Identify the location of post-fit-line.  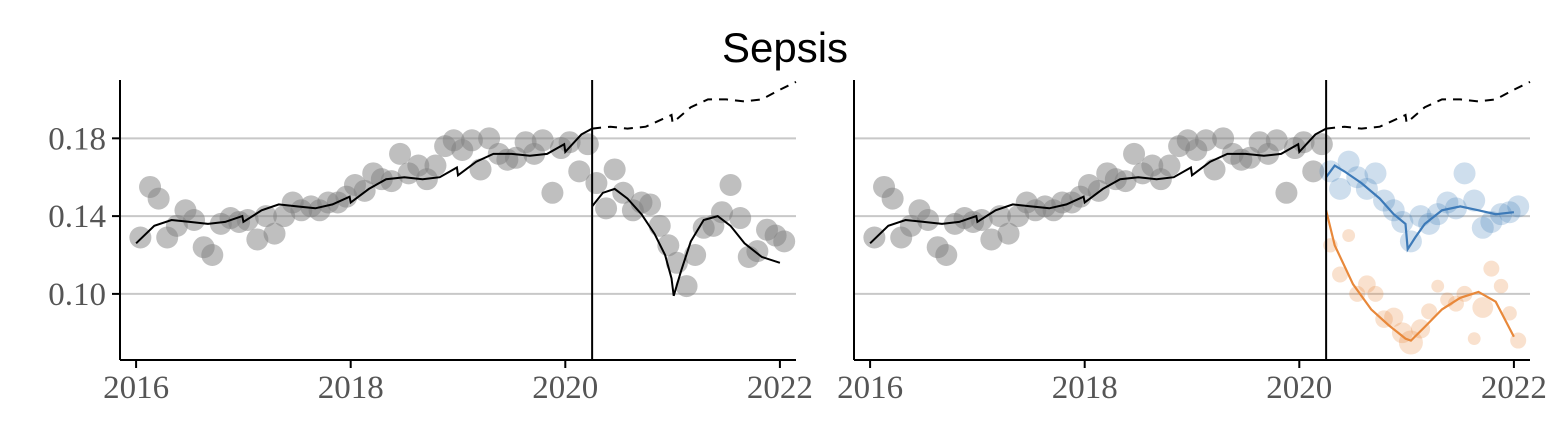
(686, 242).